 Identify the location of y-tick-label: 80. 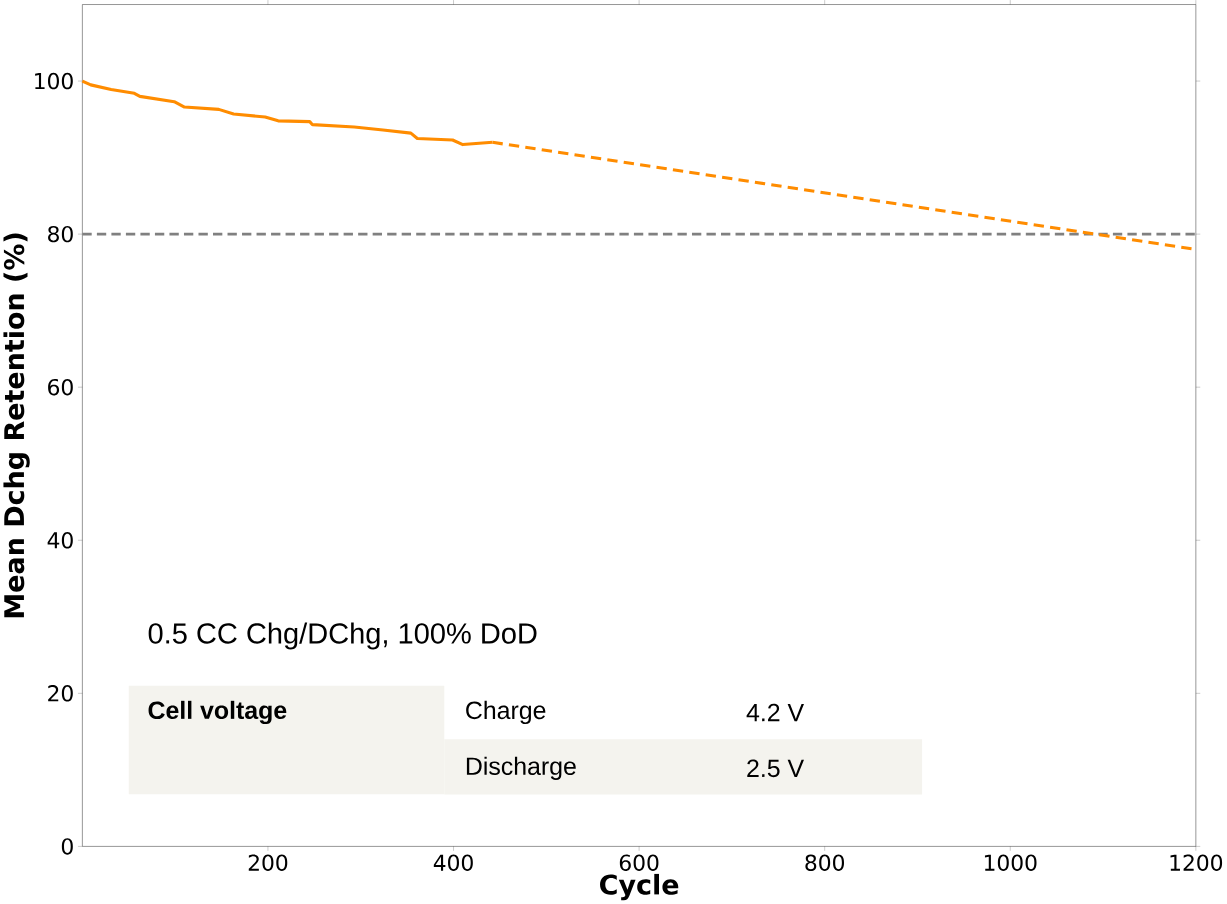
(60, 234).